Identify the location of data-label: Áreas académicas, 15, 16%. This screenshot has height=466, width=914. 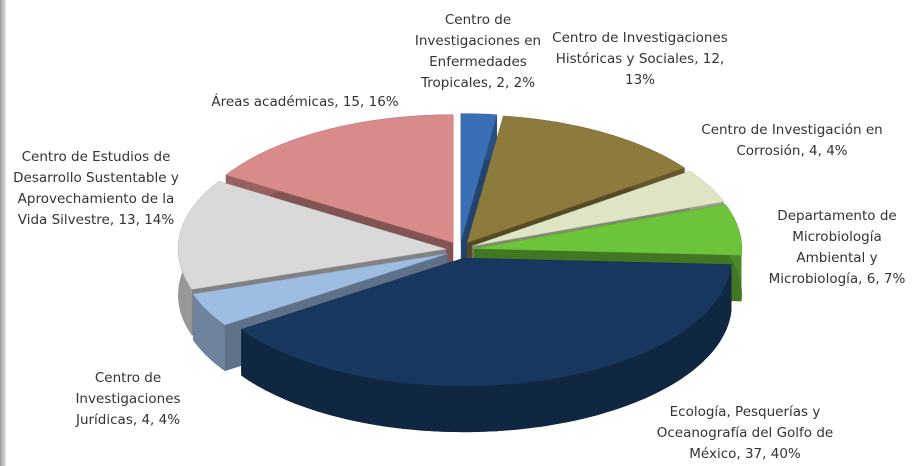
(305, 102).